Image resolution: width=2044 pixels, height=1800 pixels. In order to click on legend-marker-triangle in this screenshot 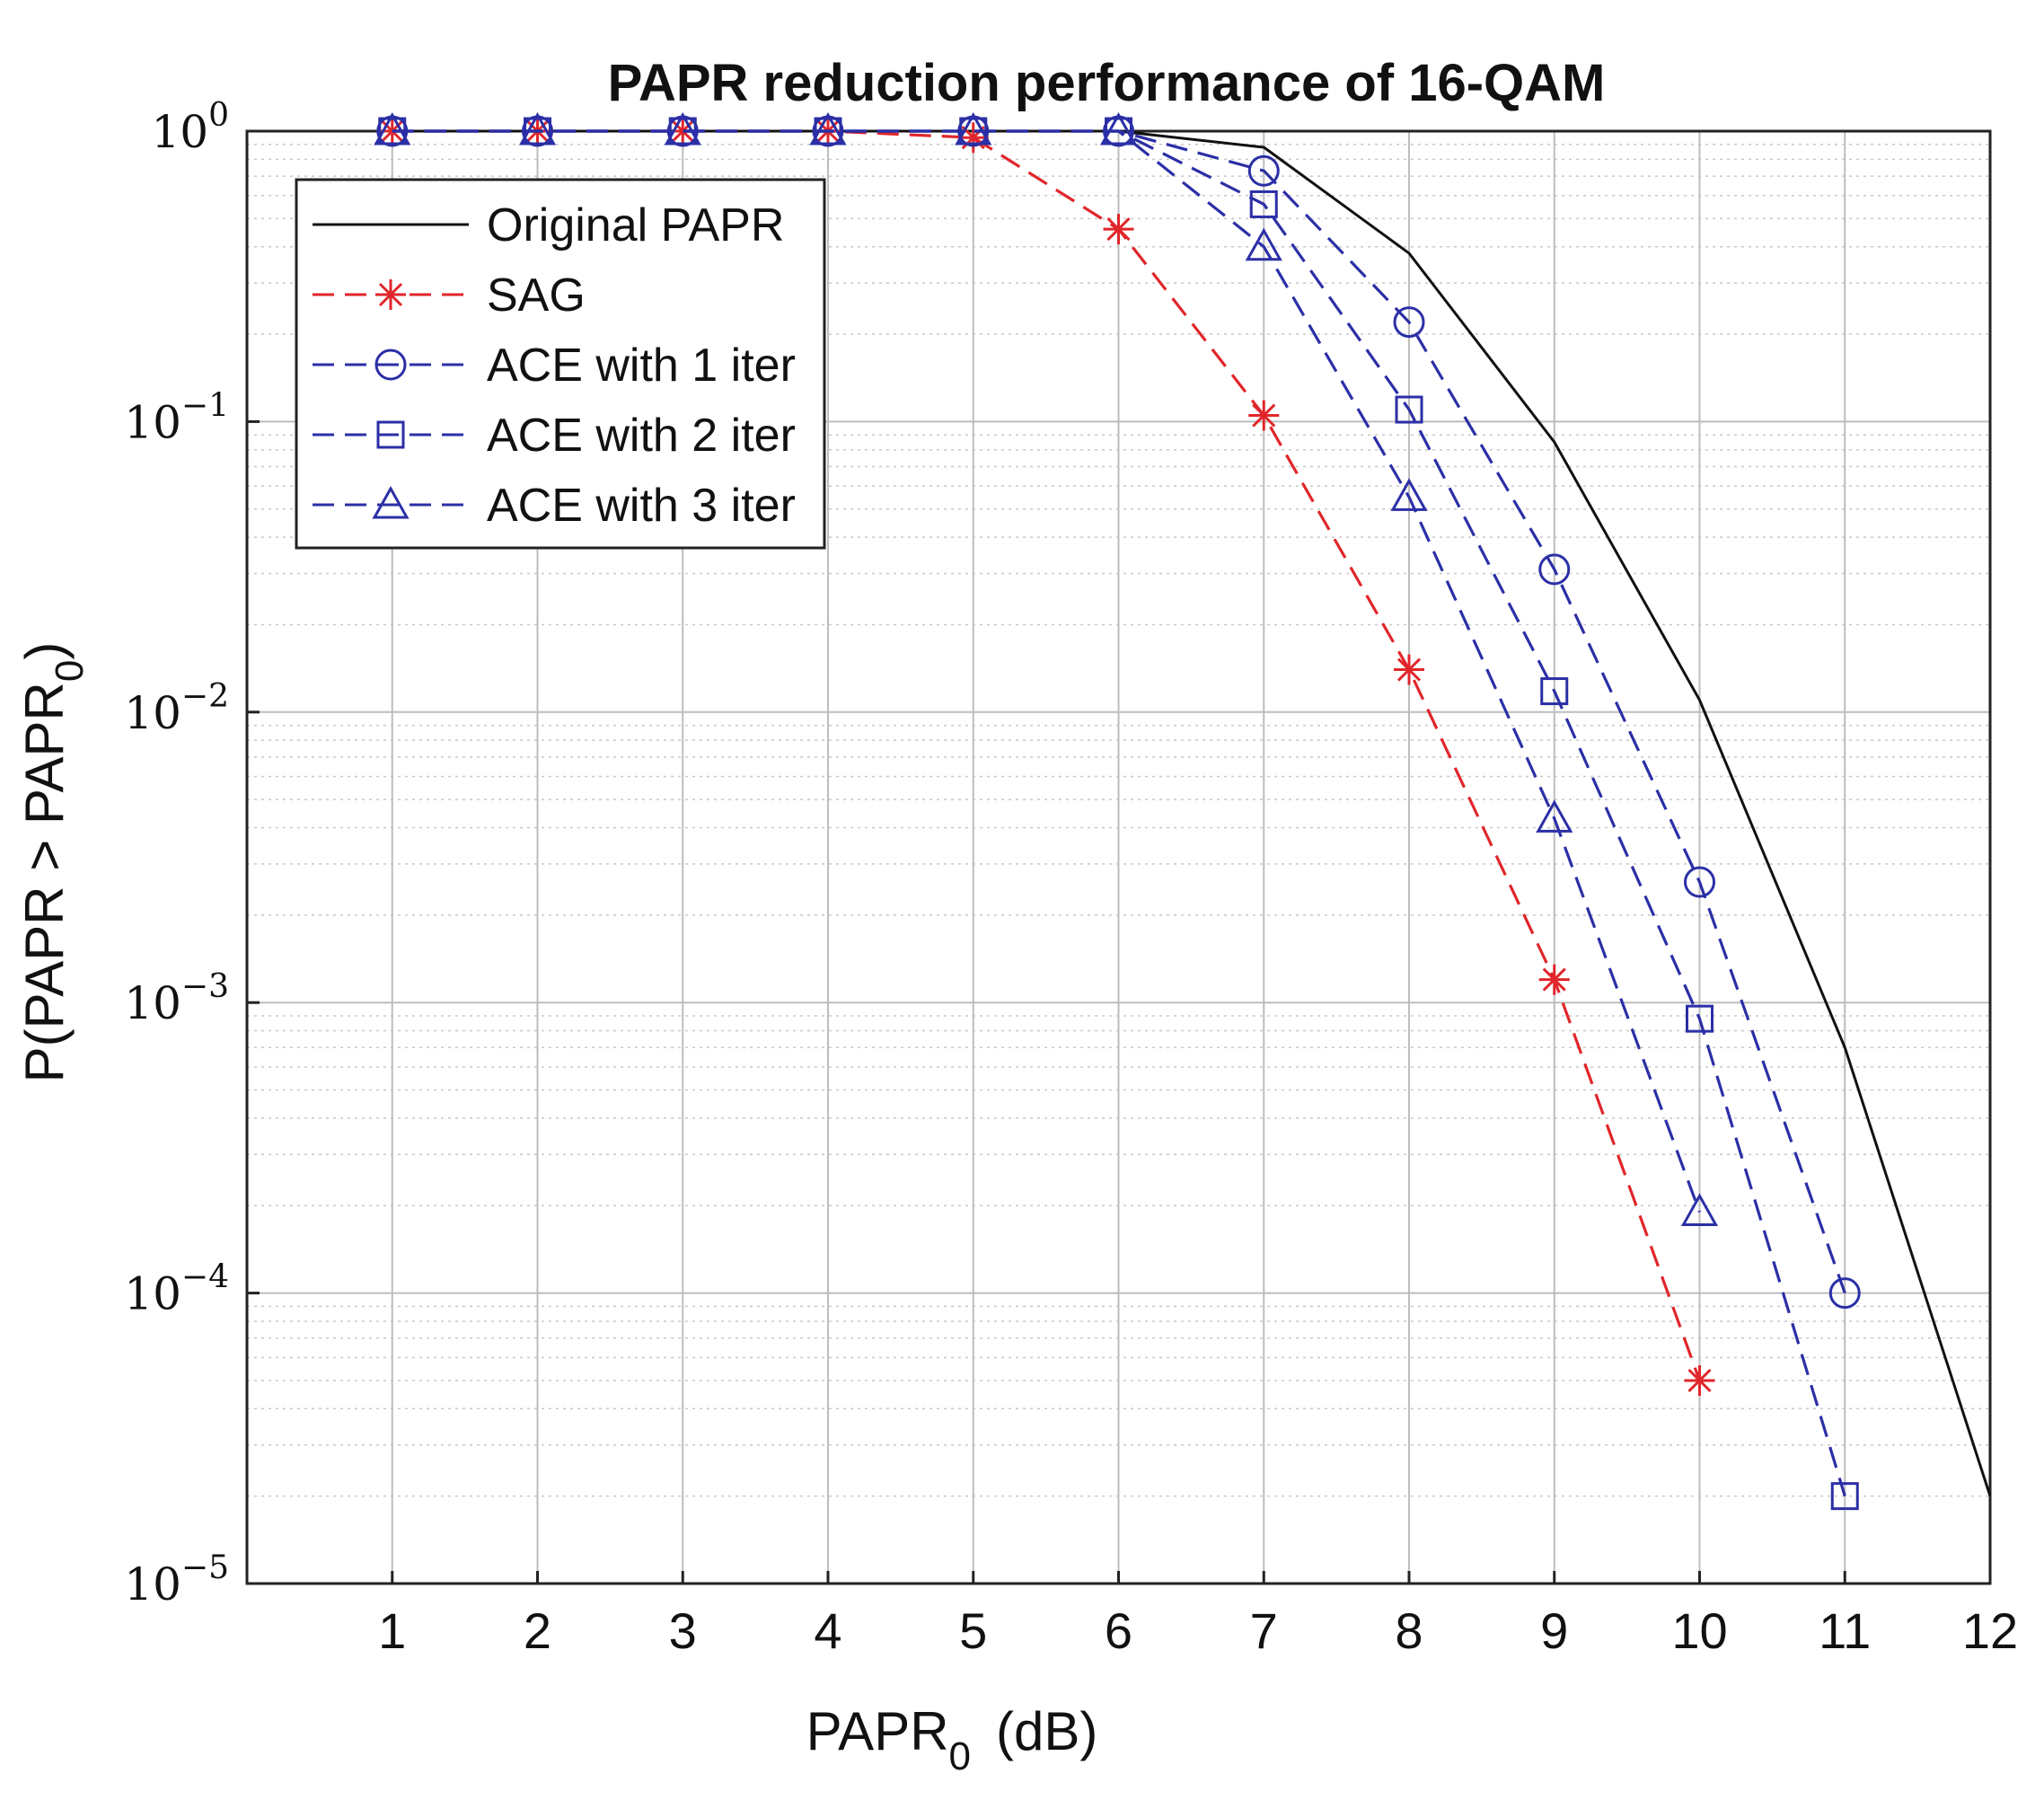, I will do `click(391, 502)`.